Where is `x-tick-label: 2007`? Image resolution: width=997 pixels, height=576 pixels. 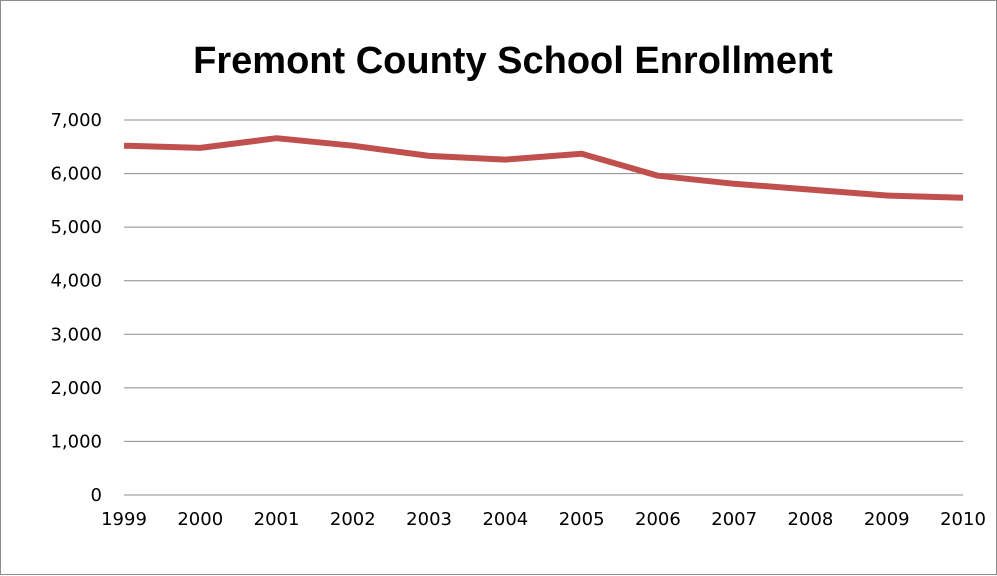 x-tick-label: 2007 is located at coordinates (734, 519).